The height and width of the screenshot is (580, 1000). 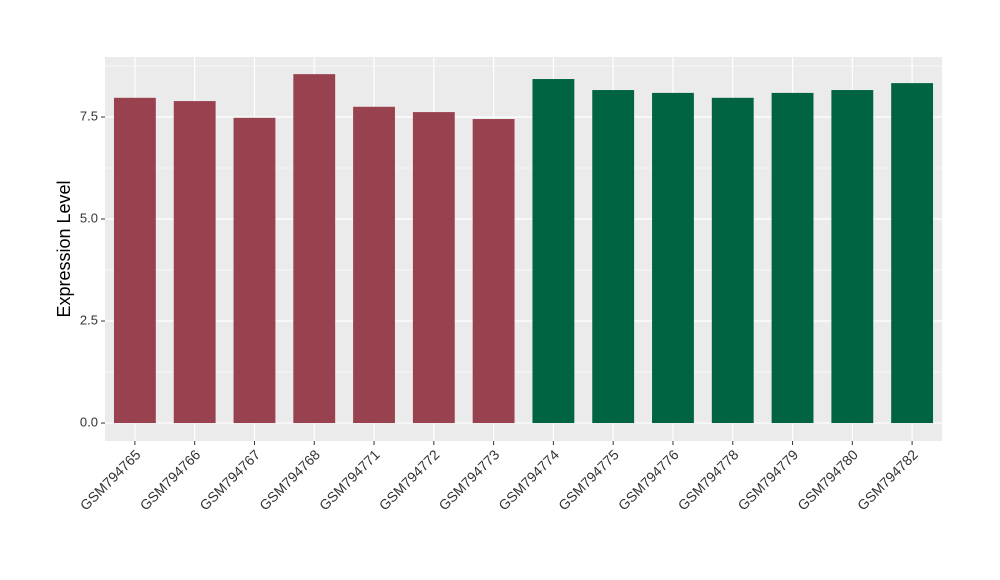 I want to click on x-tick-label: GSM794780, so click(x=827, y=479).